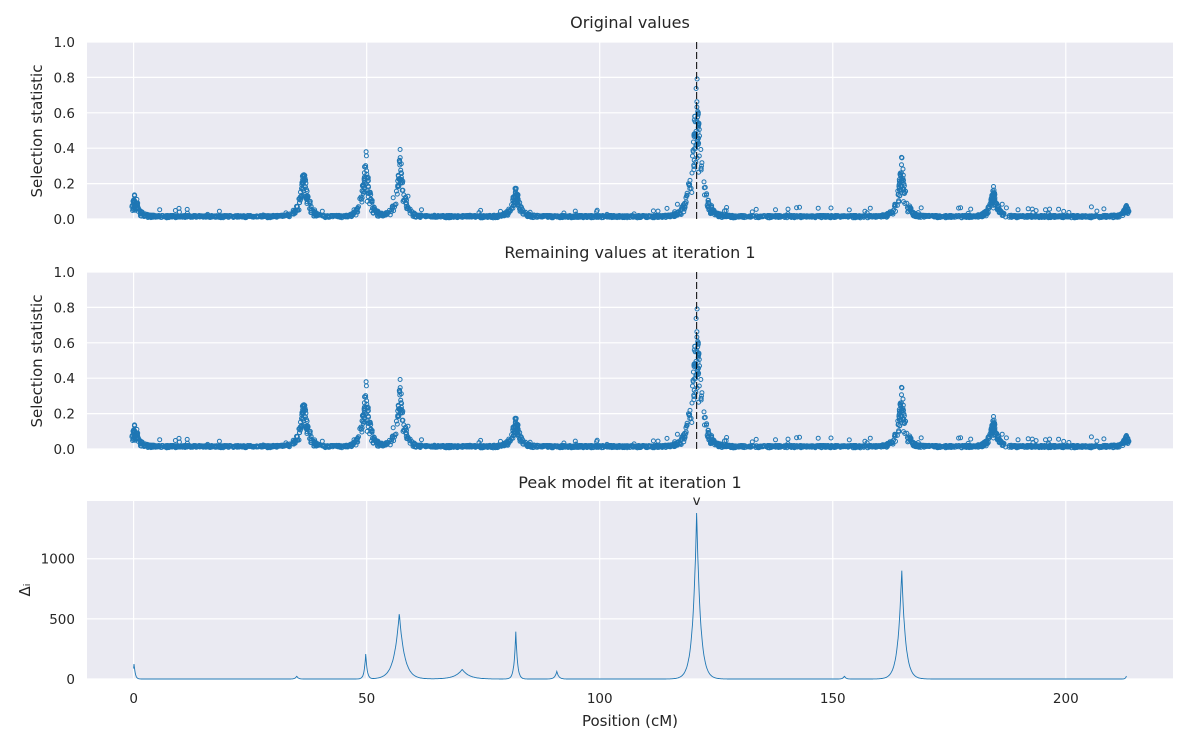 The width and height of the screenshot is (1189, 743). What do you see at coordinates (64, 149) in the screenshot?
I see `y-tick-label: 0.4` at bounding box center [64, 149].